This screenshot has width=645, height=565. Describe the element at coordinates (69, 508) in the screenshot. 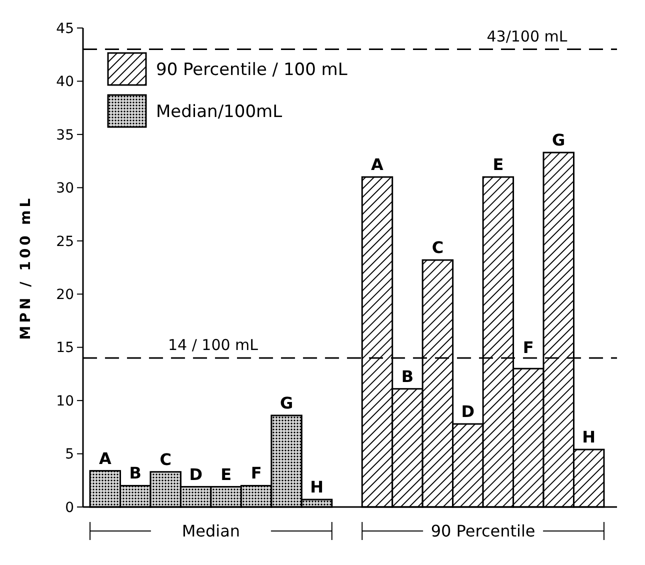

I see `y-tick-label: 0` at that location.